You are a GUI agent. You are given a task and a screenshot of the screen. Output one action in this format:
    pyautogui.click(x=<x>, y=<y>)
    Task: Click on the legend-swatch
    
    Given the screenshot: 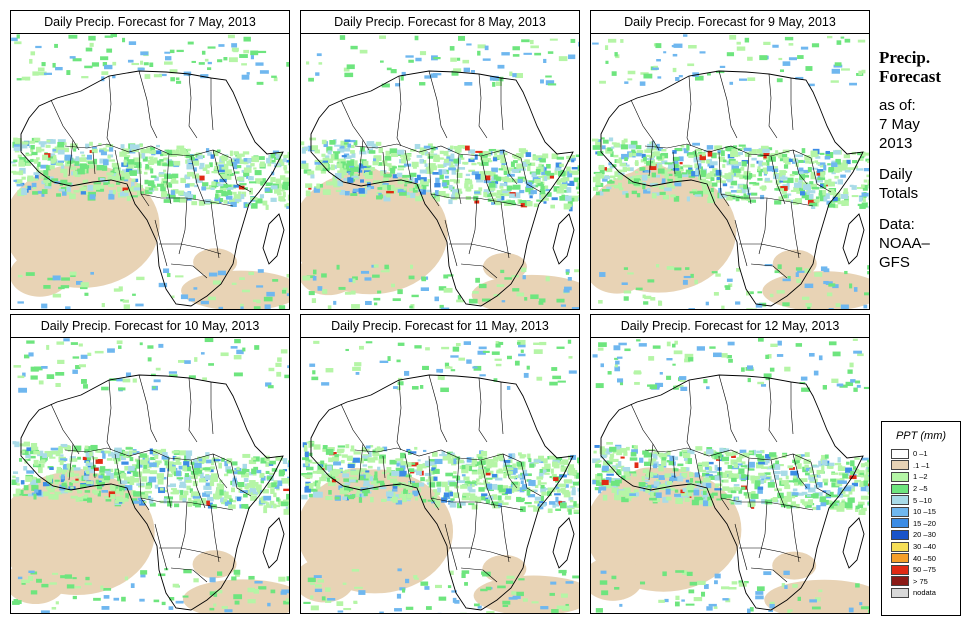 What is the action you would take?
    pyautogui.click(x=900, y=488)
    